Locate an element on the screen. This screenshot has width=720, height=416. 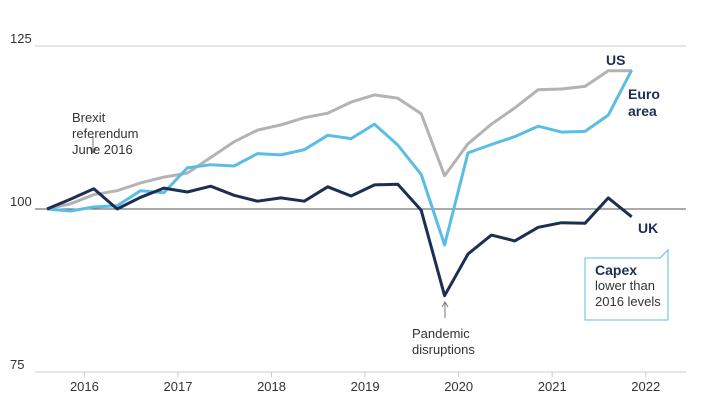
annotation: 2016 levels is located at coordinates (628, 301).